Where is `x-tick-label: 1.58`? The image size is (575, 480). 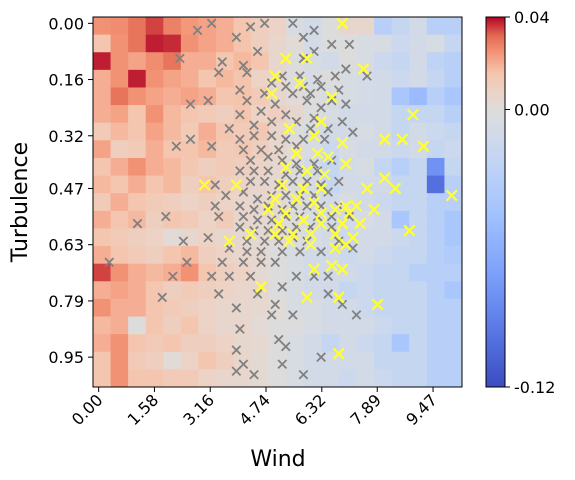 x-tick-label: 1.58 is located at coordinates (143, 409).